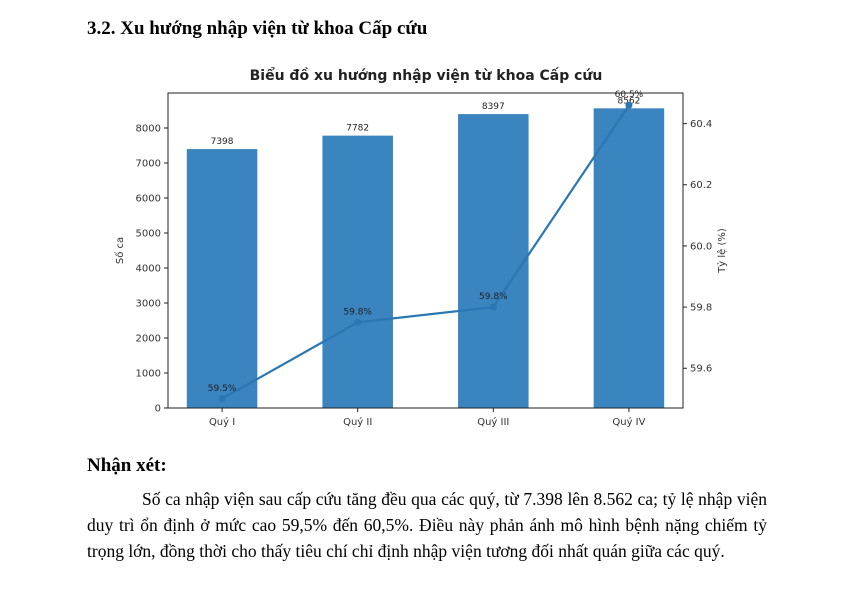  Describe the element at coordinates (629, 95) in the screenshot. I see `rate-data-label: 60.5%` at that location.